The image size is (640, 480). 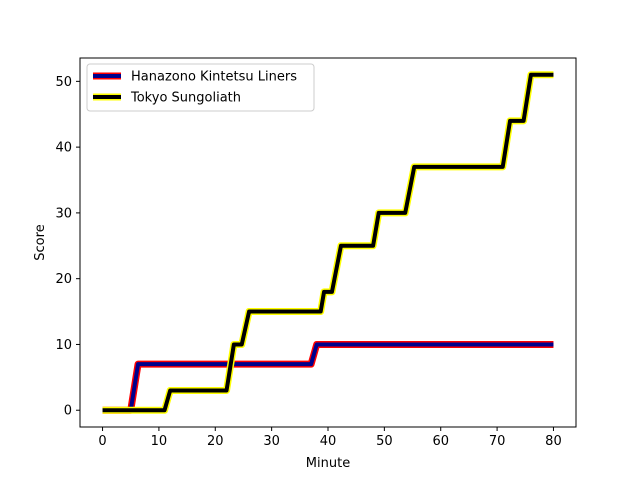 I want to click on x-tick-label: 30, so click(x=271, y=441).